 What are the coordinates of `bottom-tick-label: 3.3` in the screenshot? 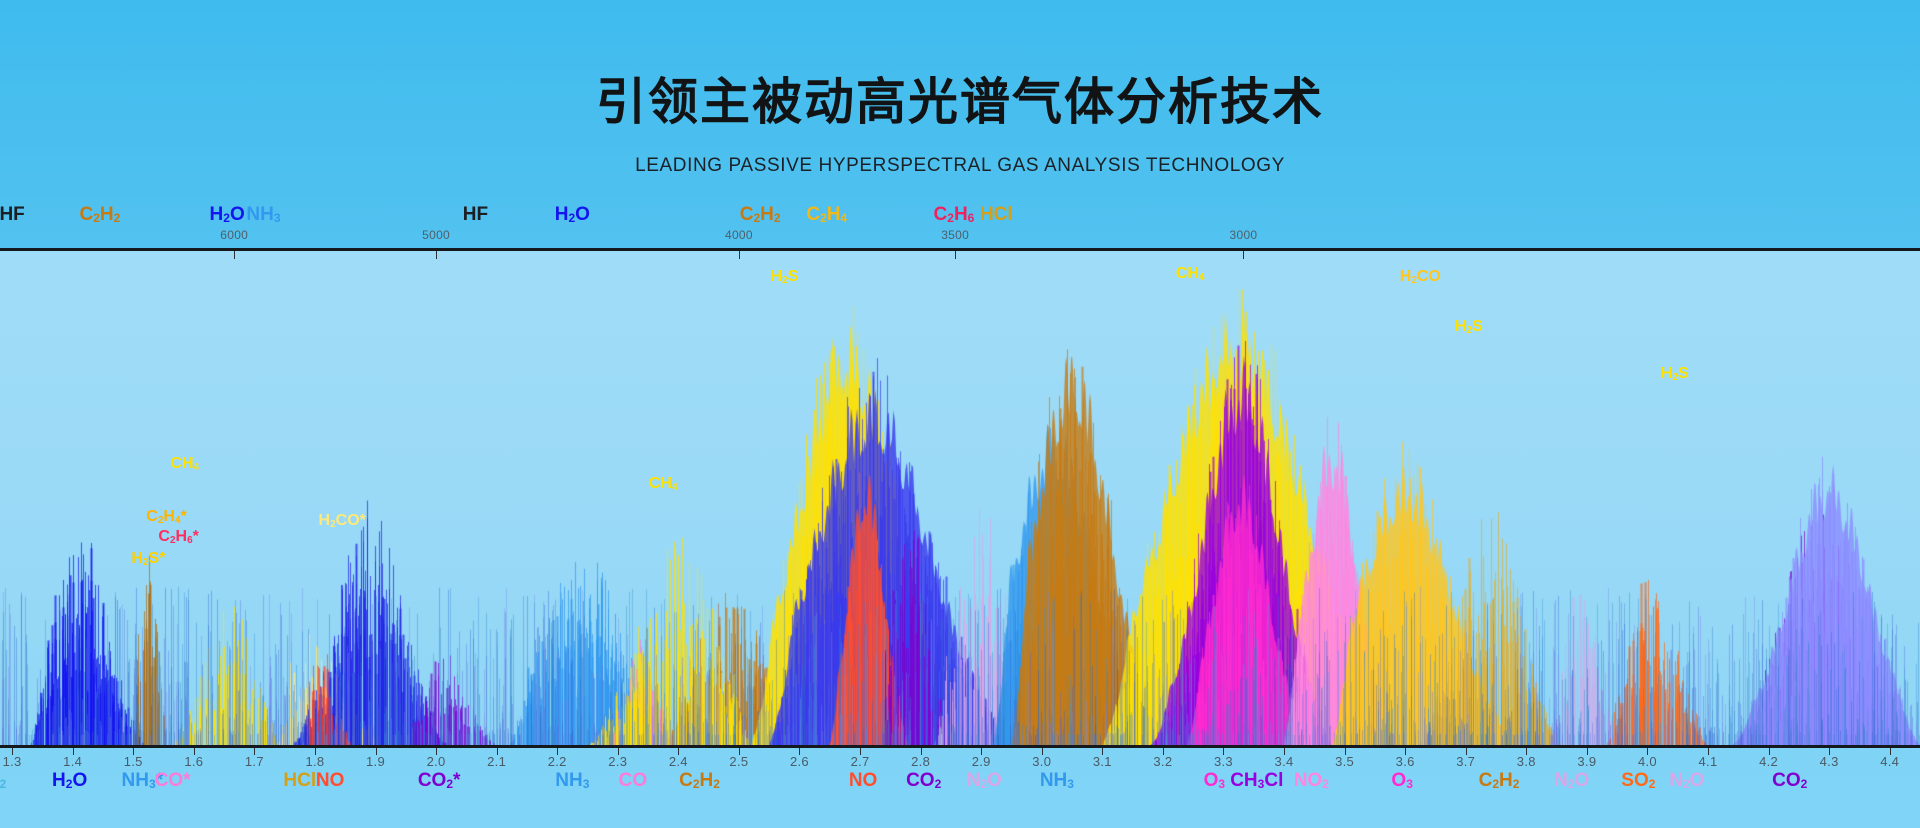 It's located at (1223, 761).